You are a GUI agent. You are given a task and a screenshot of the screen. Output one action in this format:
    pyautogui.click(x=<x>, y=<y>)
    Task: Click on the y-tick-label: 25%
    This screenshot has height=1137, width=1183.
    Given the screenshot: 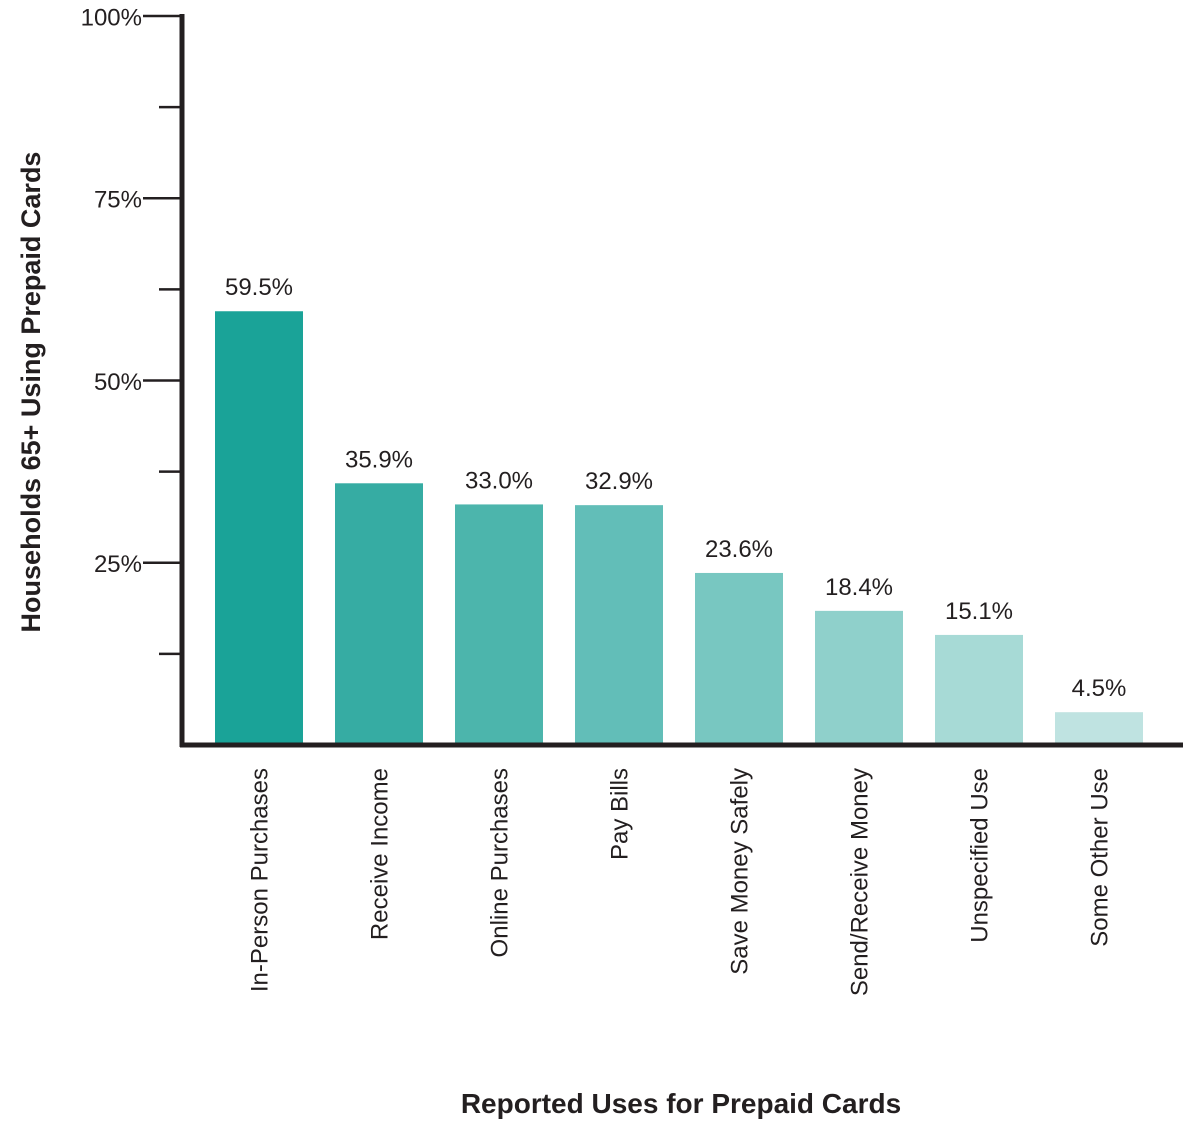 What is the action you would take?
    pyautogui.click(x=118, y=564)
    